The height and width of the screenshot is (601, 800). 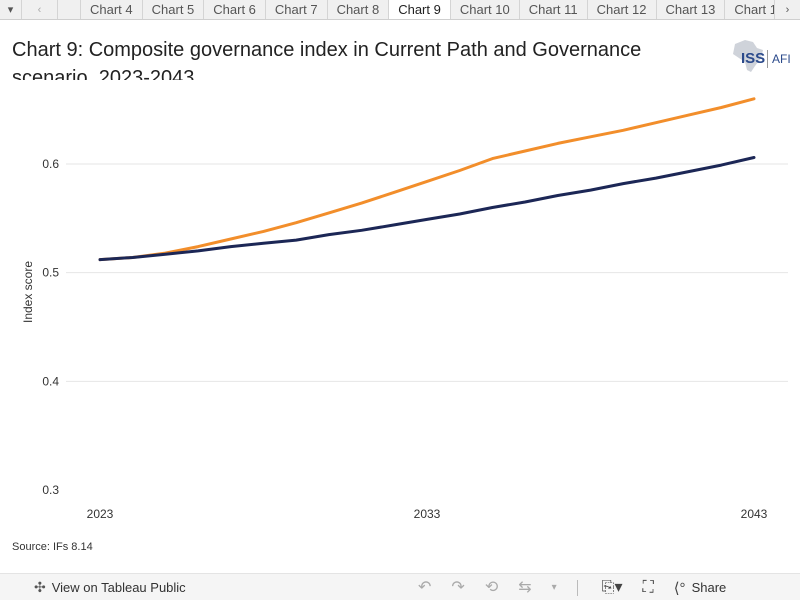 What do you see at coordinates (28, 292) in the screenshot?
I see `y-axis-label: Index score` at bounding box center [28, 292].